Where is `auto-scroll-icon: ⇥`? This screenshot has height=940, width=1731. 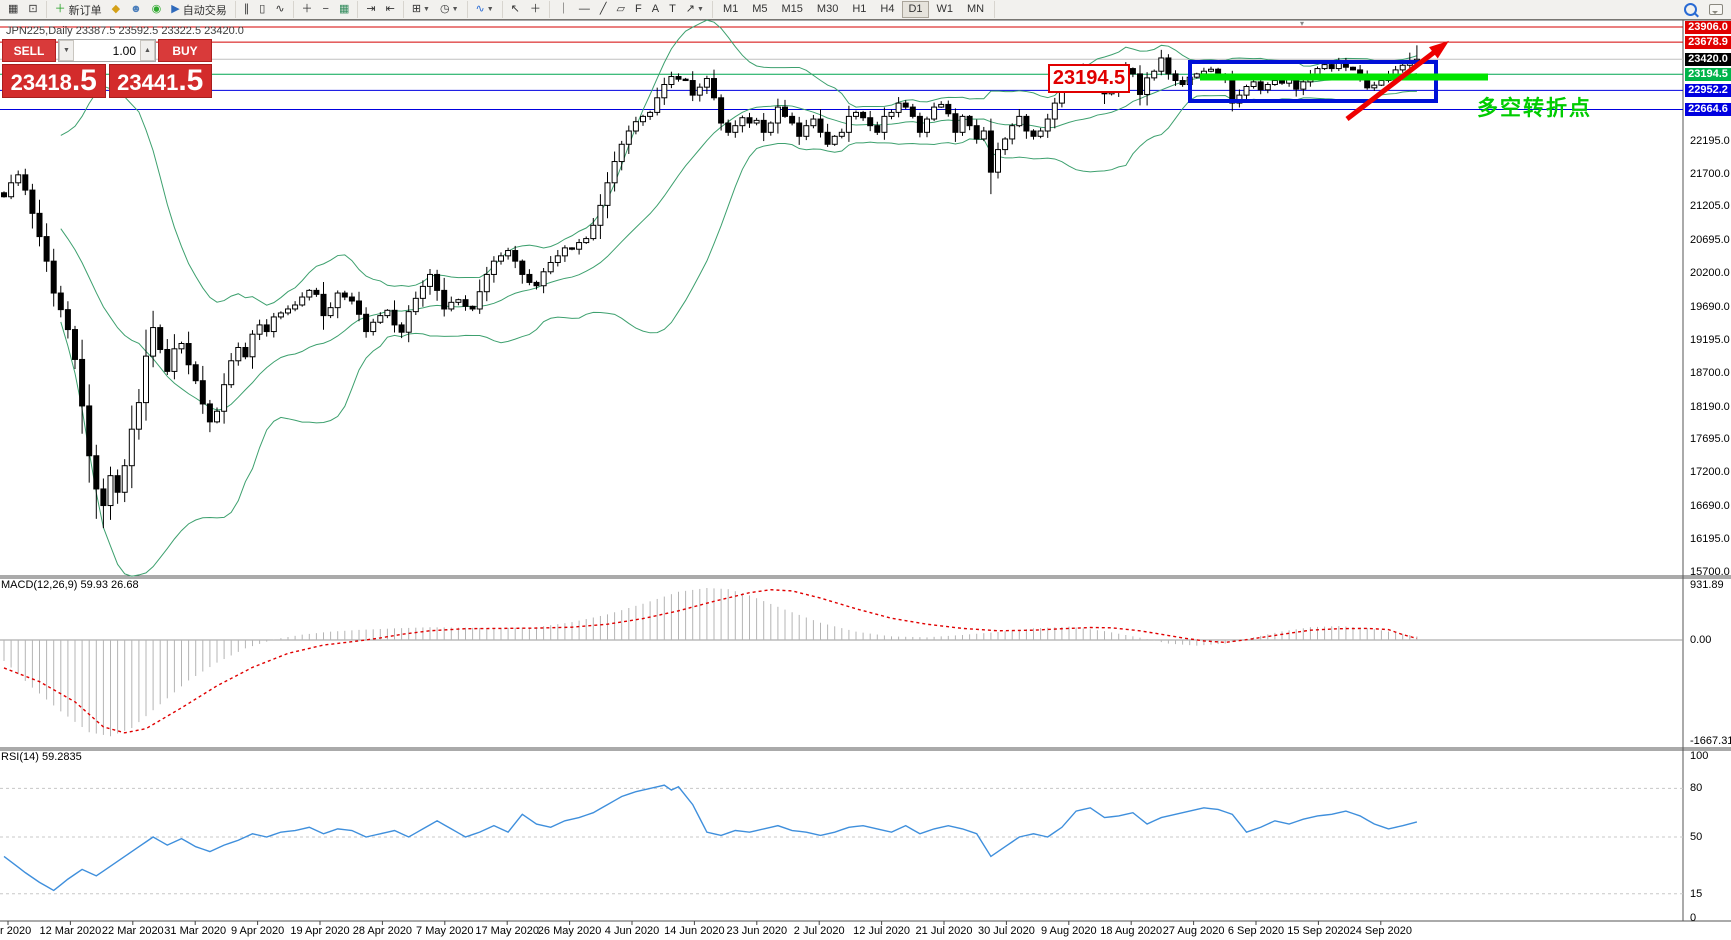
auto-scroll-icon: ⇥ is located at coordinates (370, 9).